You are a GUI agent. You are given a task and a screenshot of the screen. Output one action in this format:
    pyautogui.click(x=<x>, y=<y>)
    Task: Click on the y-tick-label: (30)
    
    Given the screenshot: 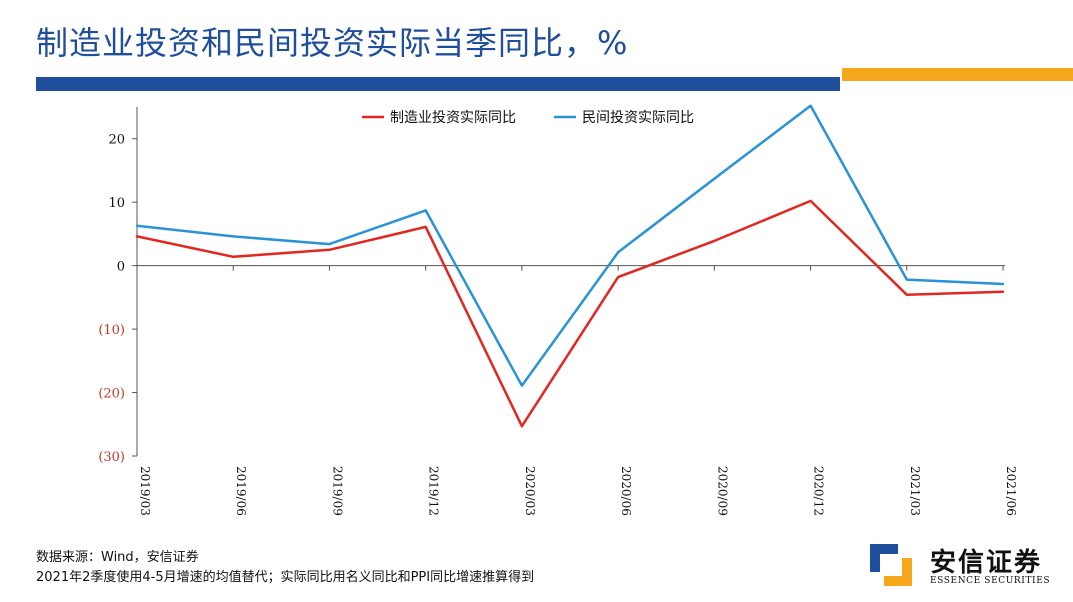 What is the action you would take?
    pyautogui.click(x=111, y=457)
    